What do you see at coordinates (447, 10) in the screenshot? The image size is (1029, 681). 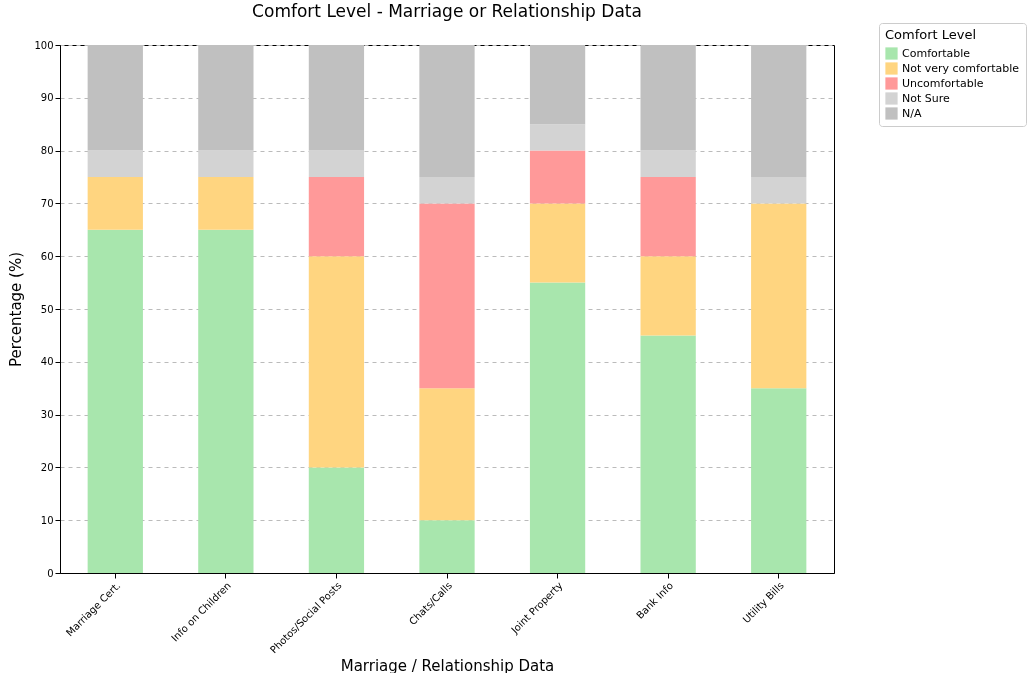 I see `chart-title: Comfort Level - Marriage or Relationship Data` at bounding box center [447, 10].